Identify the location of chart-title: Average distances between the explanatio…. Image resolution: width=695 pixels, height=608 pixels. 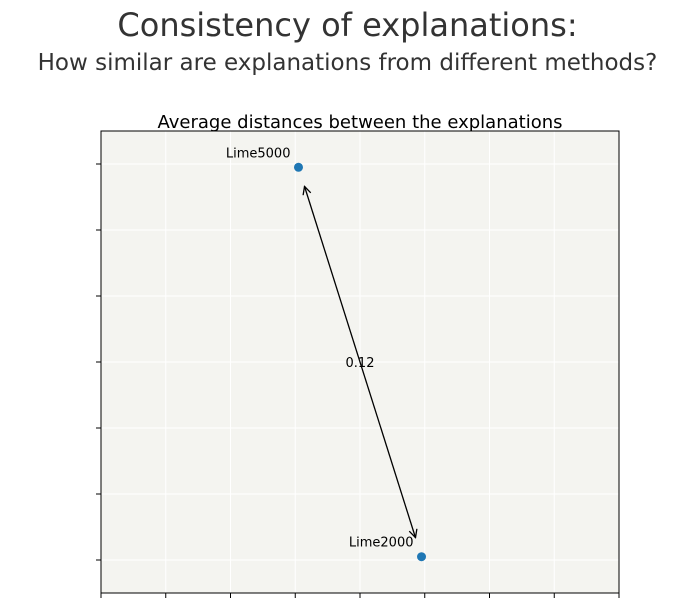
(360, 122).